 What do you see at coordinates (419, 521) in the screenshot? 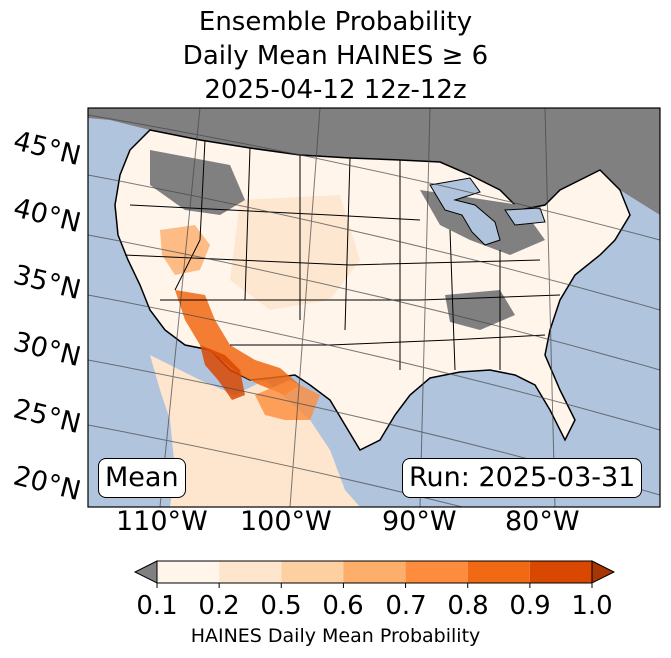
I see `lon-label-90: 90°W` at bounding box center [419, 521].